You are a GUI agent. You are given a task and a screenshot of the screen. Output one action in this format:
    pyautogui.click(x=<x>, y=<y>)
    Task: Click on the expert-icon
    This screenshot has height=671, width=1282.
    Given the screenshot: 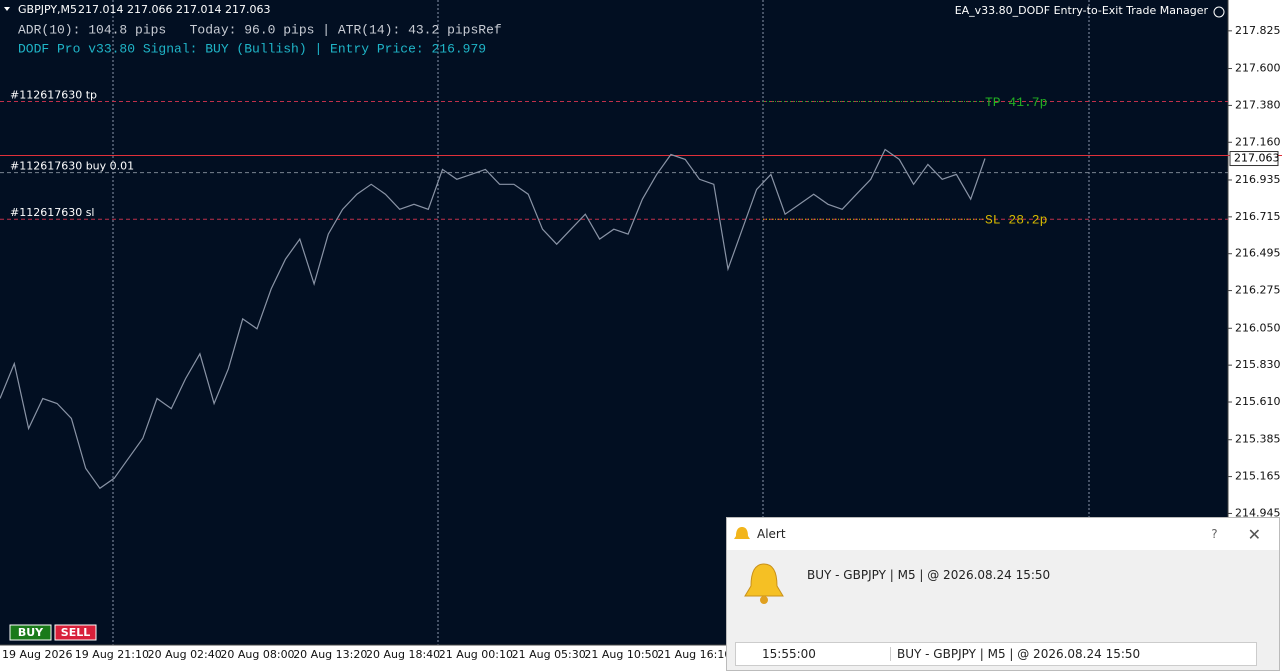 What is the action you would take?
    pyautogui.click(x=1219, y=12)
    